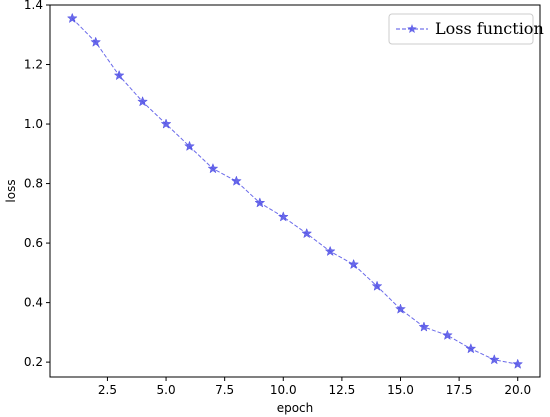 Image resolution: width=550 pixels, height=417 pixels. What do you see at coordinates (412, 29) in the screenshot?
I see `legend-star-marker-icon` at bounding box center [412, 29].